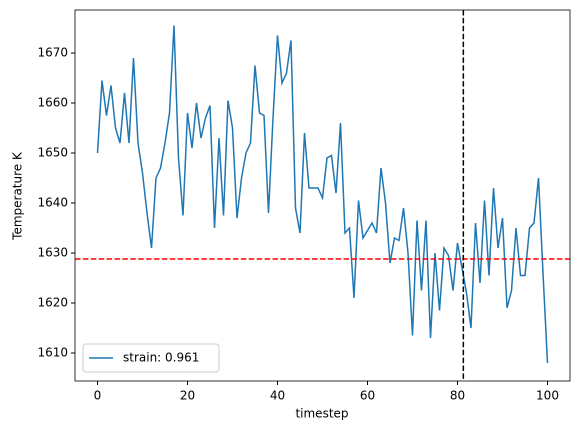 The width and height of the screenshot is (581, 433). What do you see at coordinates (277, 396) in the screenshot?
I see `x-tick-label: 40` at bounding box center [277, 396].